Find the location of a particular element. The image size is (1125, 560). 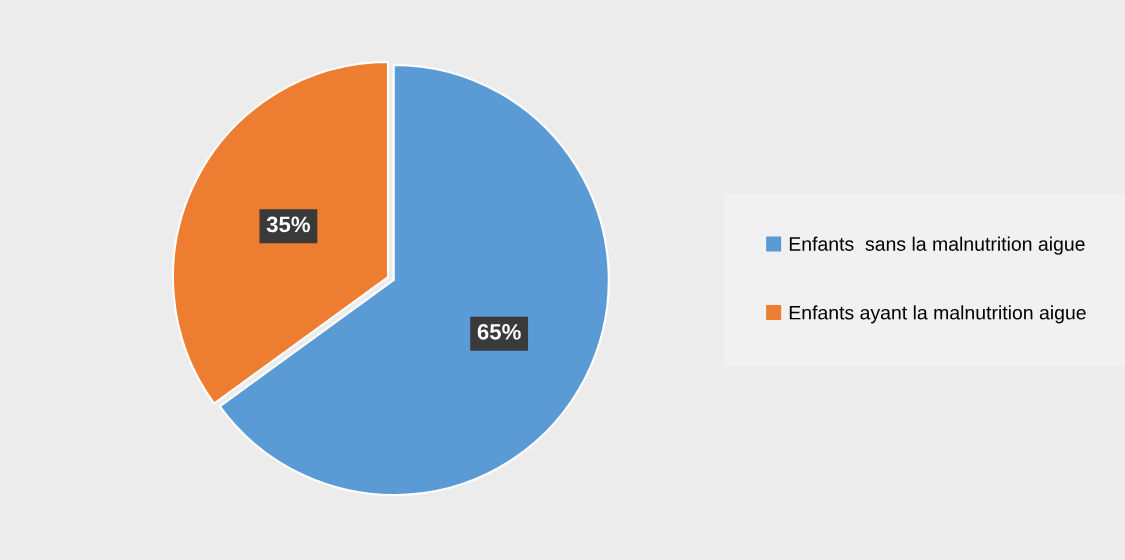

legend-label: Enfants ayant la malnutrition aigue is located at coordinates (937, 314).